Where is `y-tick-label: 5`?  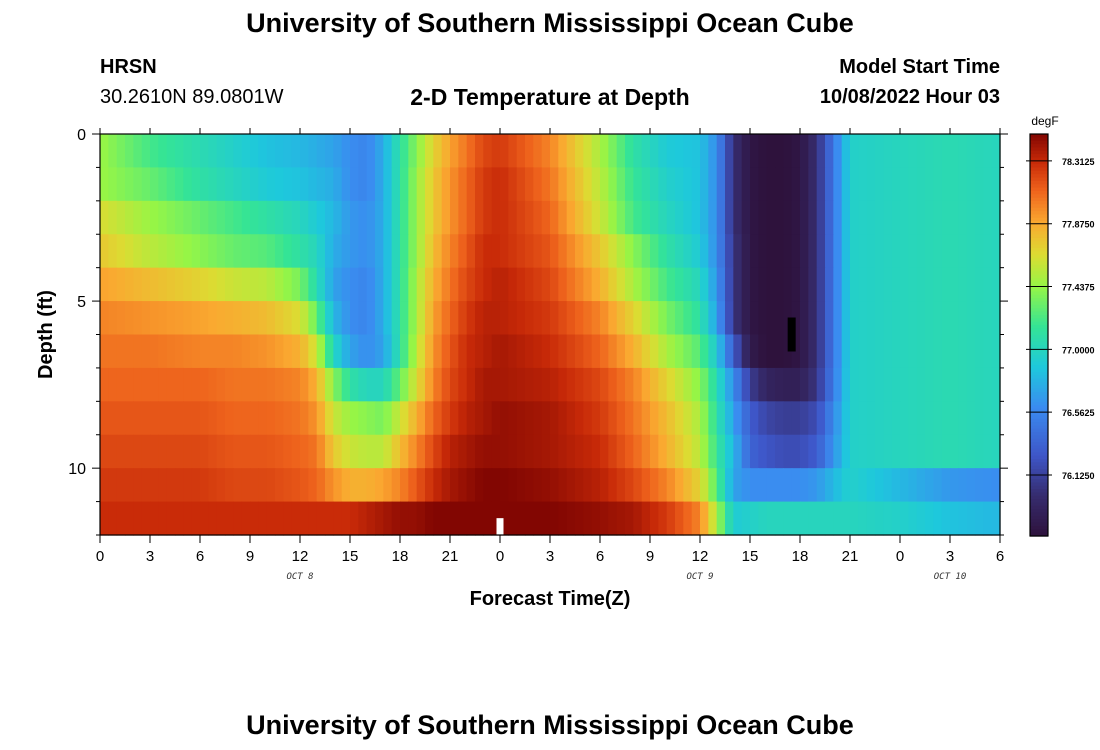
y-tick-label: 5 is located at coordinates (81, 302).